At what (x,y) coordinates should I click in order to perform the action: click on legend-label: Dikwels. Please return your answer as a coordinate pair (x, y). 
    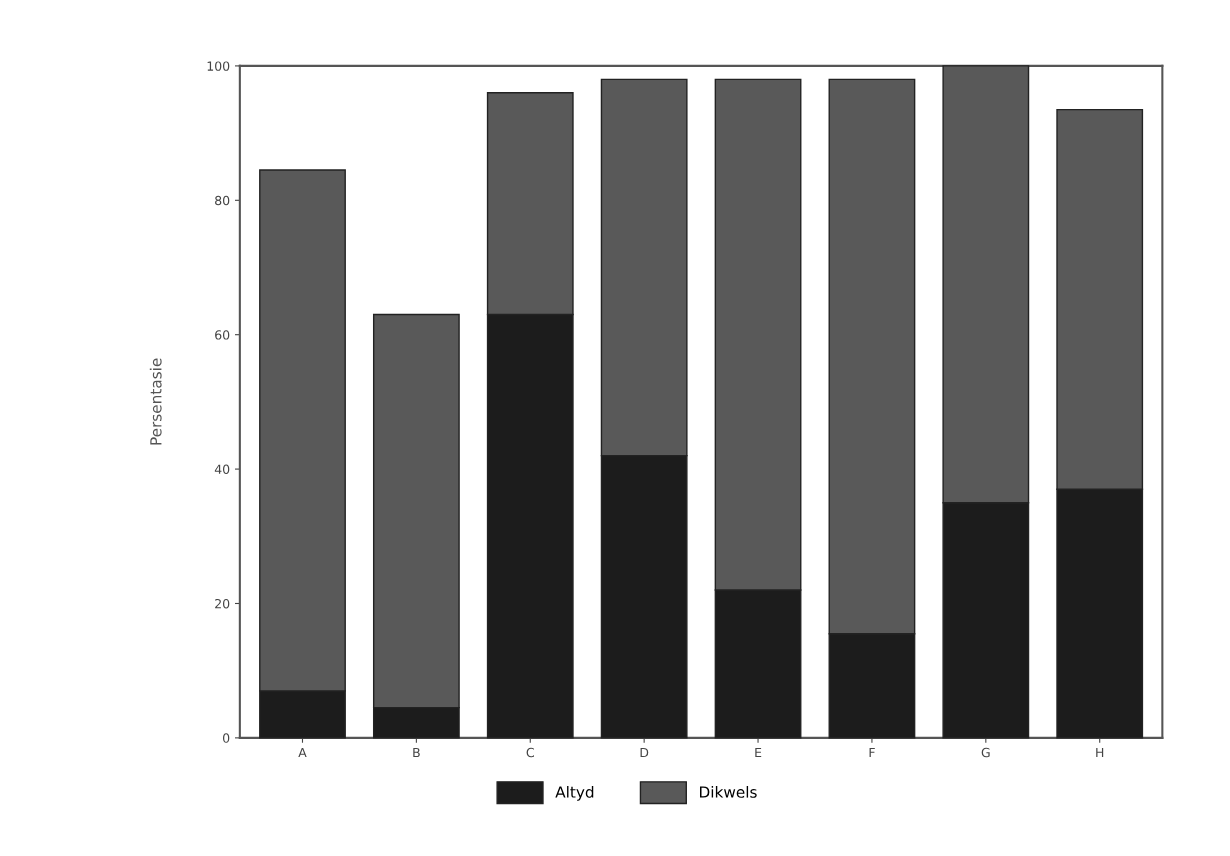
    Looking at the image, I should click on (728, 791).